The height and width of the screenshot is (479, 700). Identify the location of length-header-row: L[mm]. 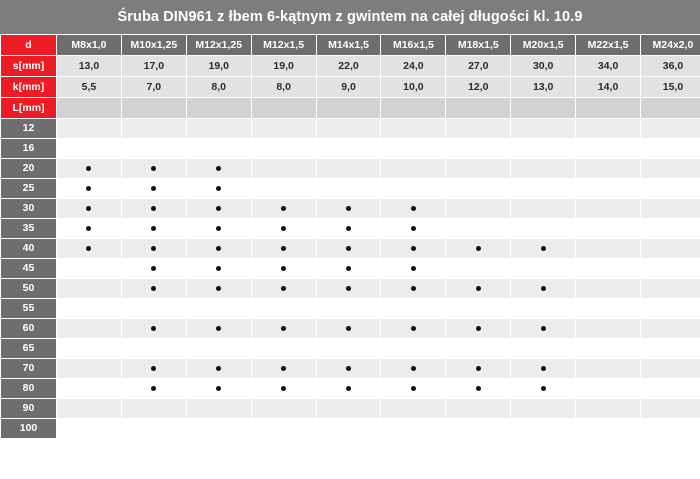
(350, 108).